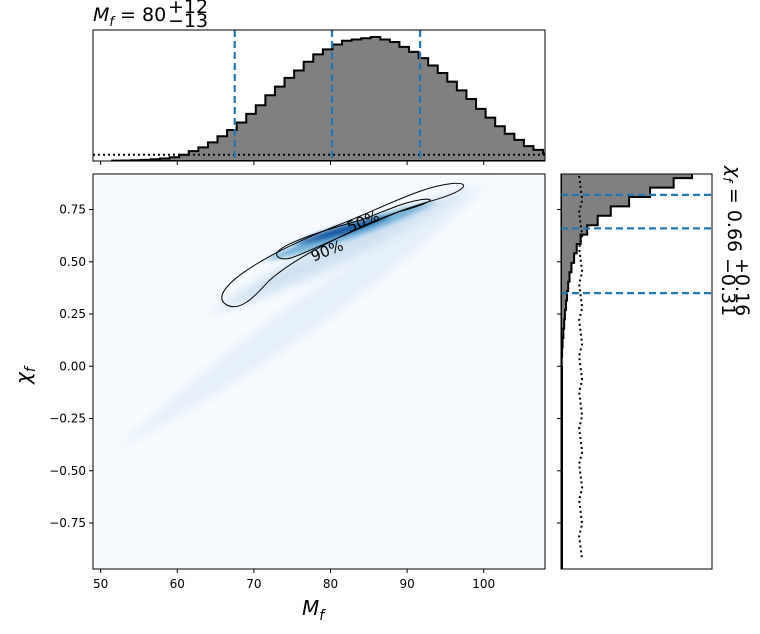  I want to click on x-tick-label-1: 60, so click(177, 584).